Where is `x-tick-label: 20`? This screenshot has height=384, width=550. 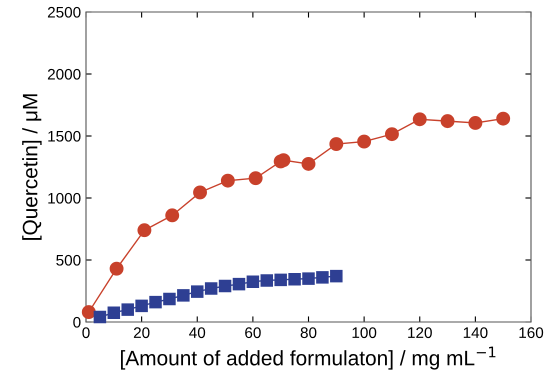
x-tick-label: 20 is located at coordinates (142, 332).